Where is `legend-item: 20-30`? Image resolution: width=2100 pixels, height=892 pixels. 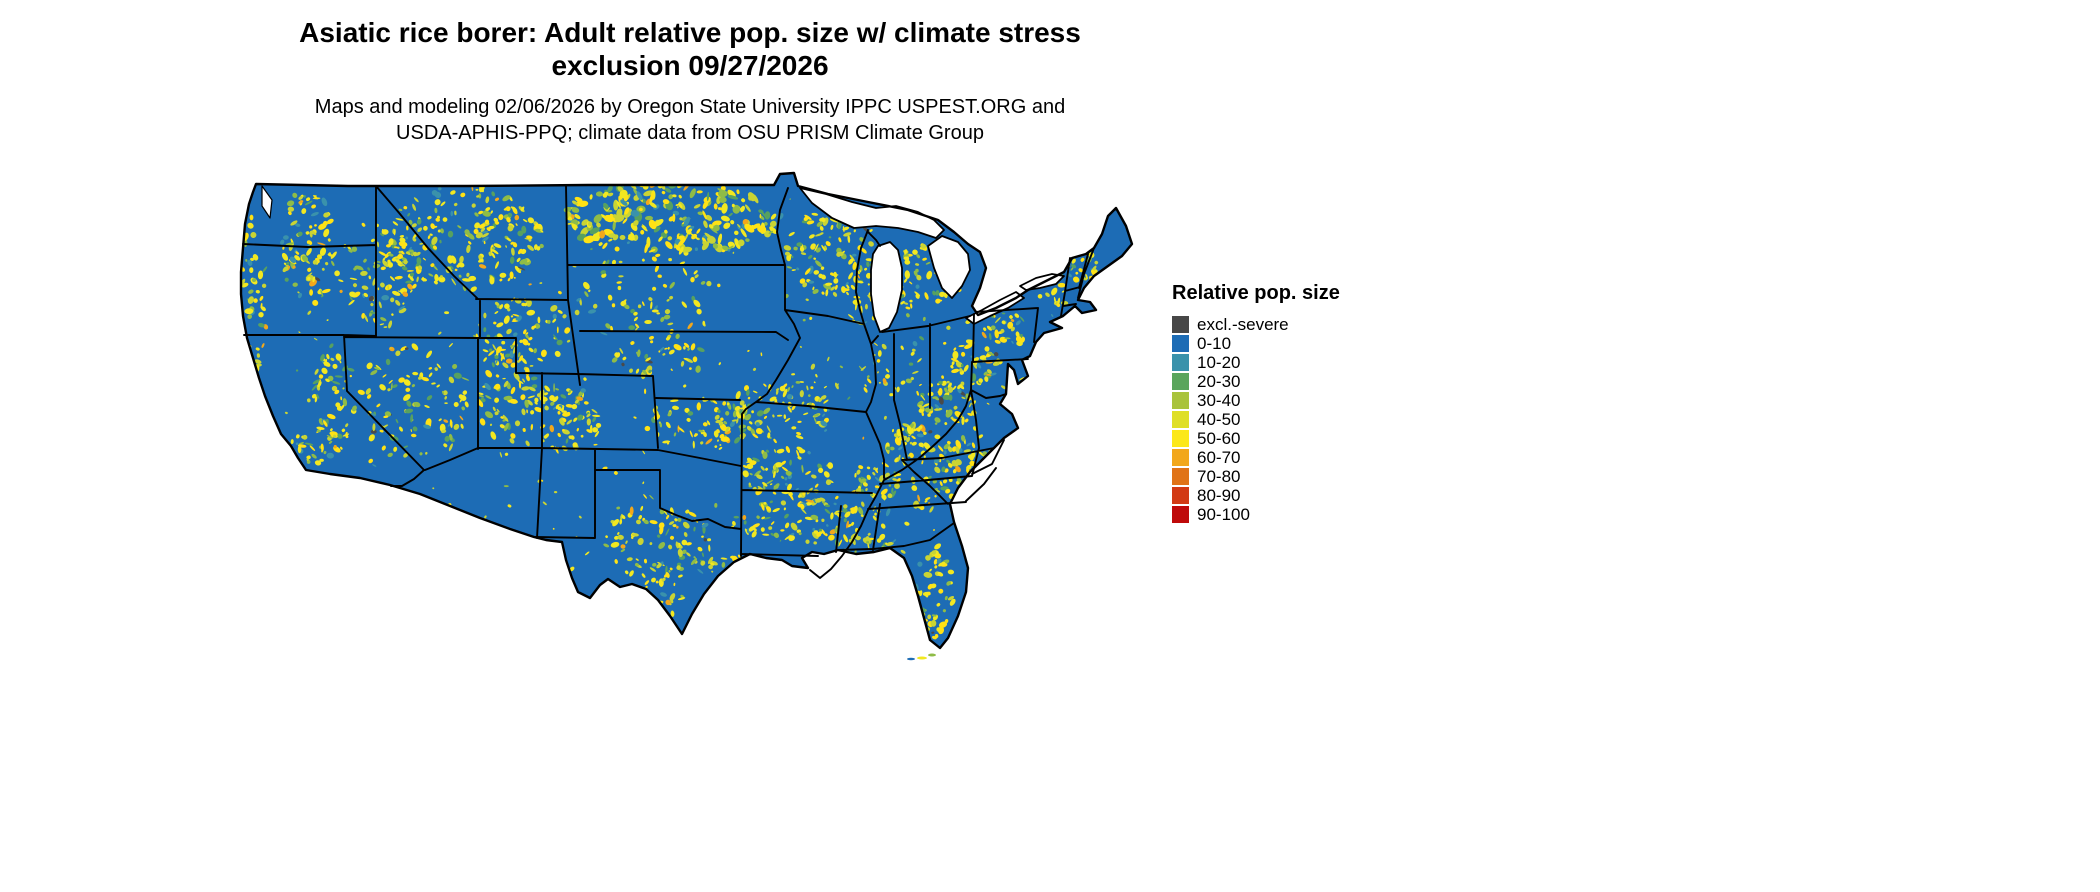 legend-item: 20-30 is located at coordinates (1272, 381).